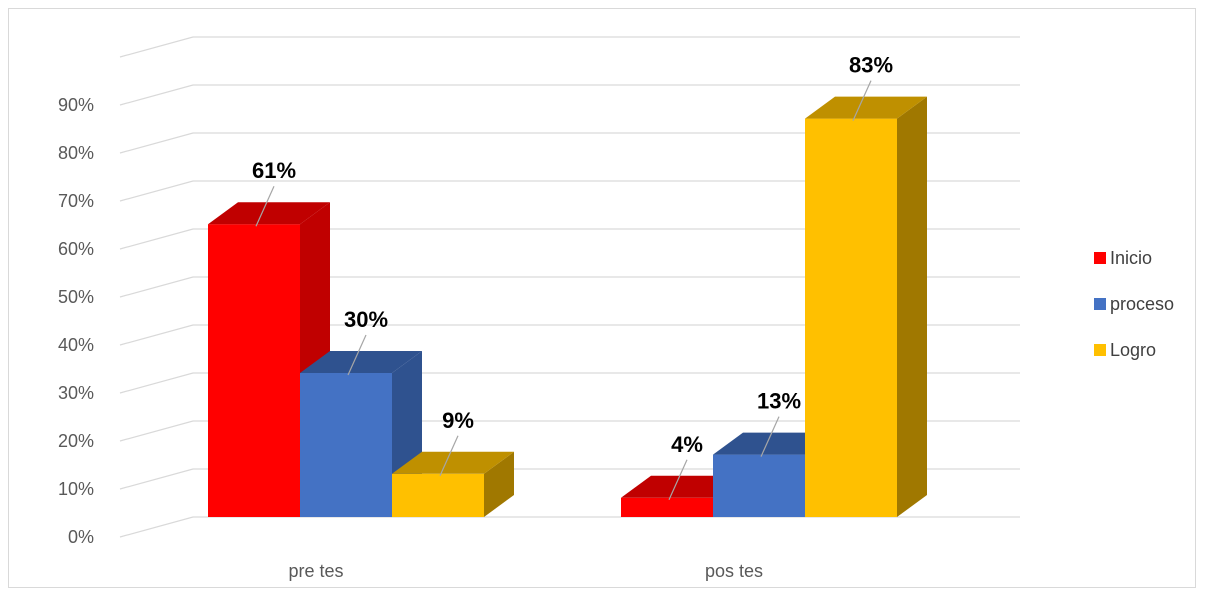  I want to click on y-tick-label: 80%, so click(76, 153).